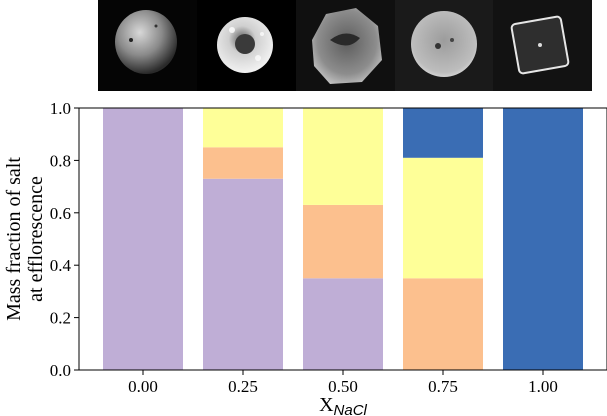  What do you see at coordinates (143, 386) in the screenshot?
I see `x-tick-label: 0.00` at bounding box center [143, 386].